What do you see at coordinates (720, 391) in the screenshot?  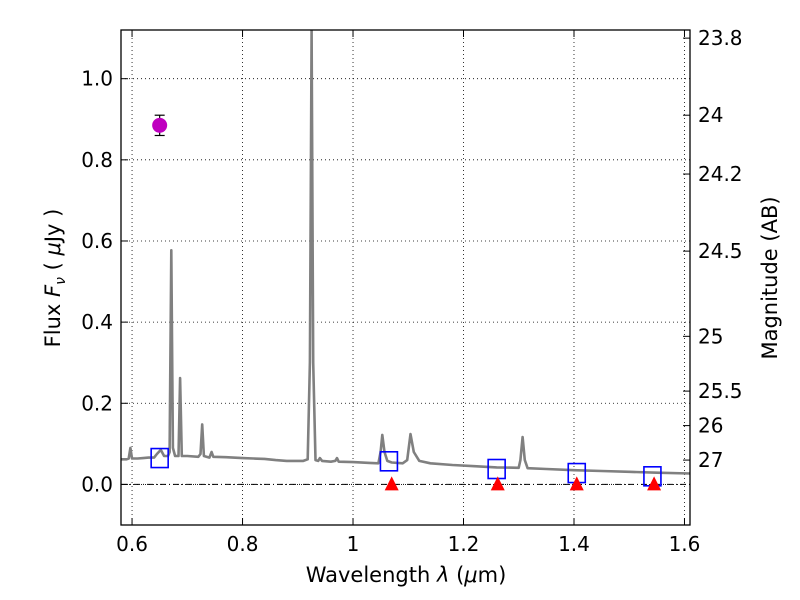 I see `y2-tick-label: 25.5` at bounding box center [720, 391].